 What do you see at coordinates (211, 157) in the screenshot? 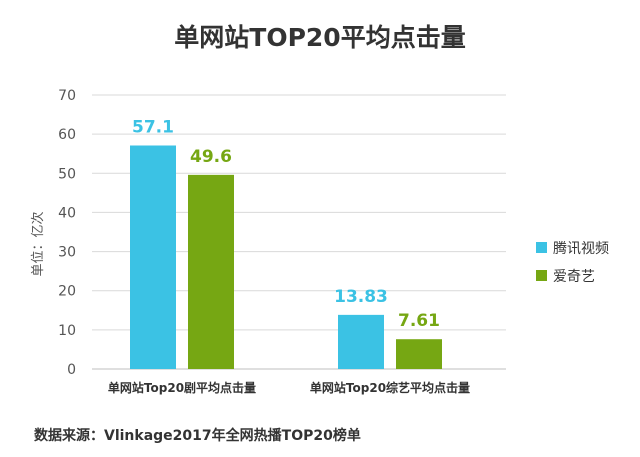
I see `data-label: 49.6` at bounding box center [211, 157].